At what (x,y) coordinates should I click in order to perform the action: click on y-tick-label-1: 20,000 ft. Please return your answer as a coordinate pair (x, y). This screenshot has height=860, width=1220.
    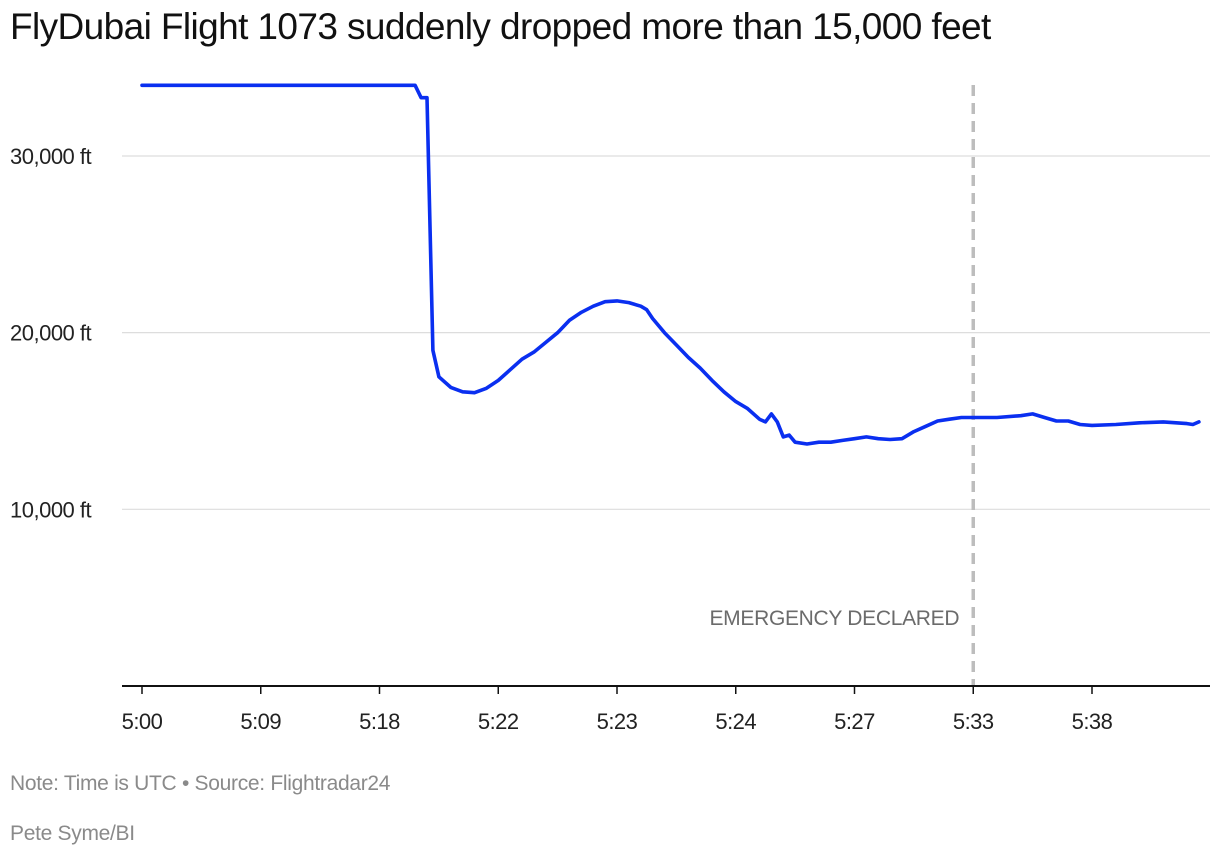
    Looking at the image, I should click on (51, 333).